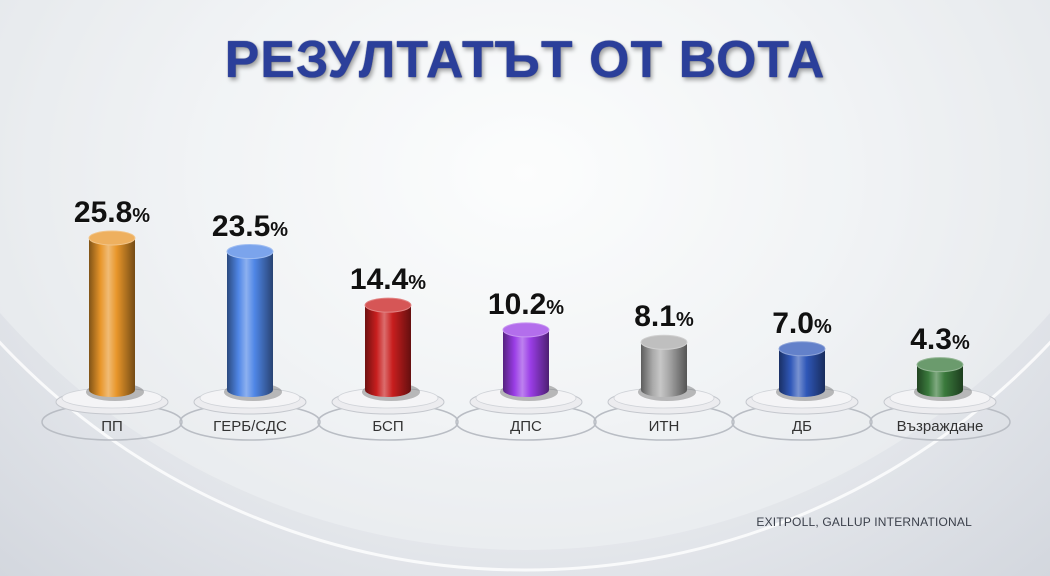 The image size is (1050, 576). I want to click on value-label: 4.3%, so click(940, 340).